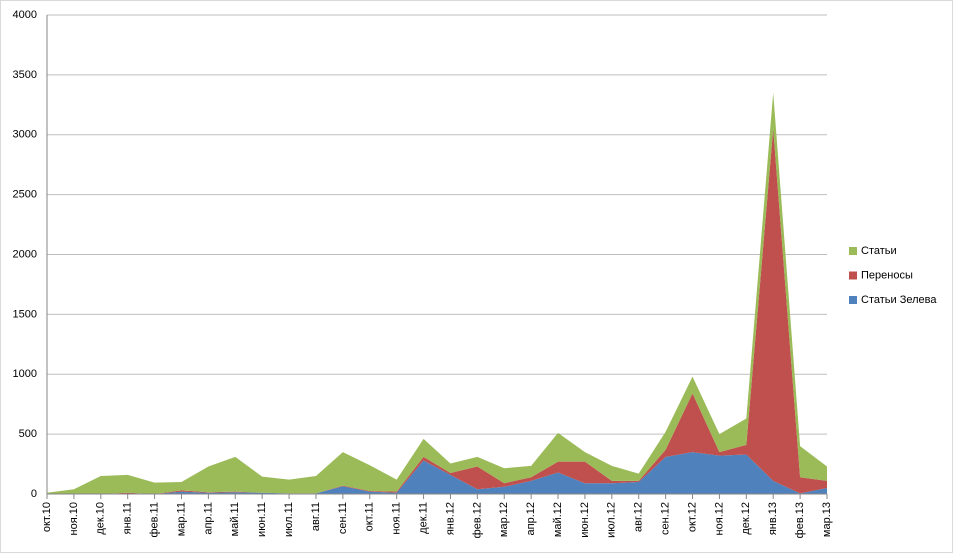 Image resolution: width=953 pixels, height=558 pixels. What do you see at coordinates (25, 254) in the screenshot?
I see `y-tick-label: 2000` at bounding box center [25, 254].